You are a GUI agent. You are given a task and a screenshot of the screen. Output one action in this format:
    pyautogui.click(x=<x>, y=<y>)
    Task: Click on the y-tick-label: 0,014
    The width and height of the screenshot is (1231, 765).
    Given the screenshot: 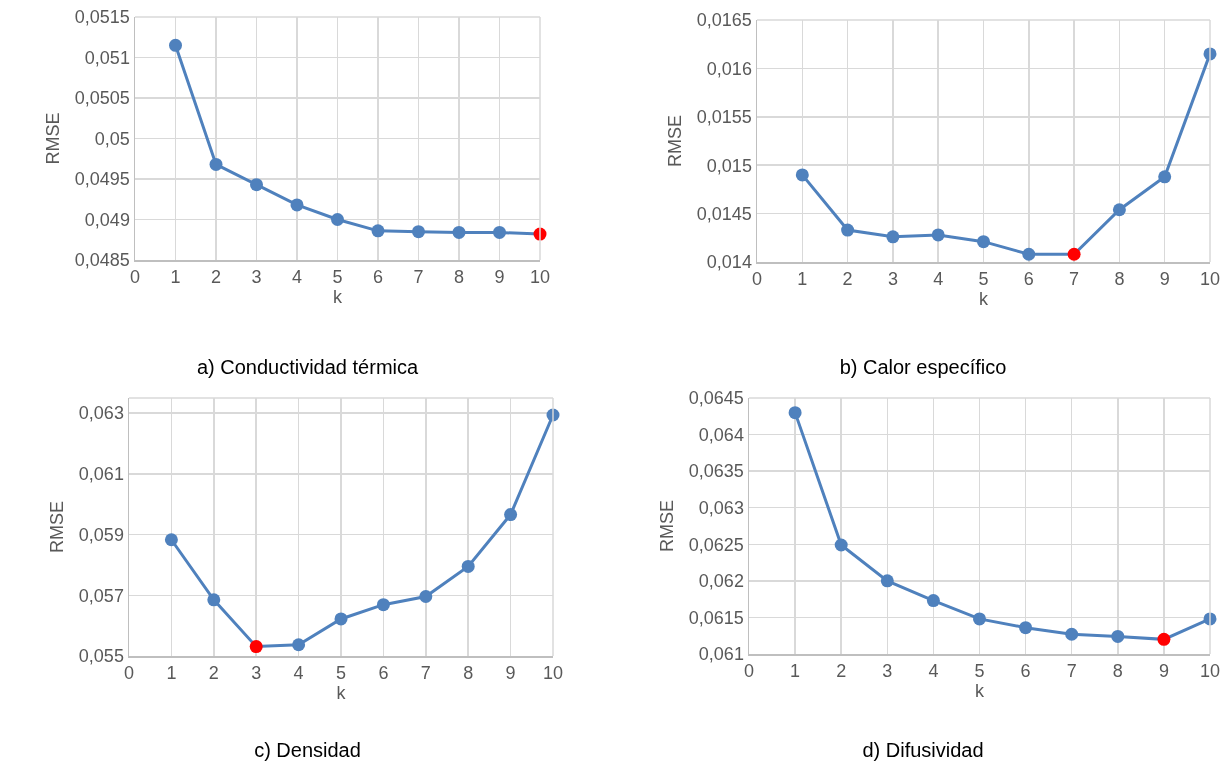 What is the action you would take?
    pyautogui.click(x=729, y=262)
    